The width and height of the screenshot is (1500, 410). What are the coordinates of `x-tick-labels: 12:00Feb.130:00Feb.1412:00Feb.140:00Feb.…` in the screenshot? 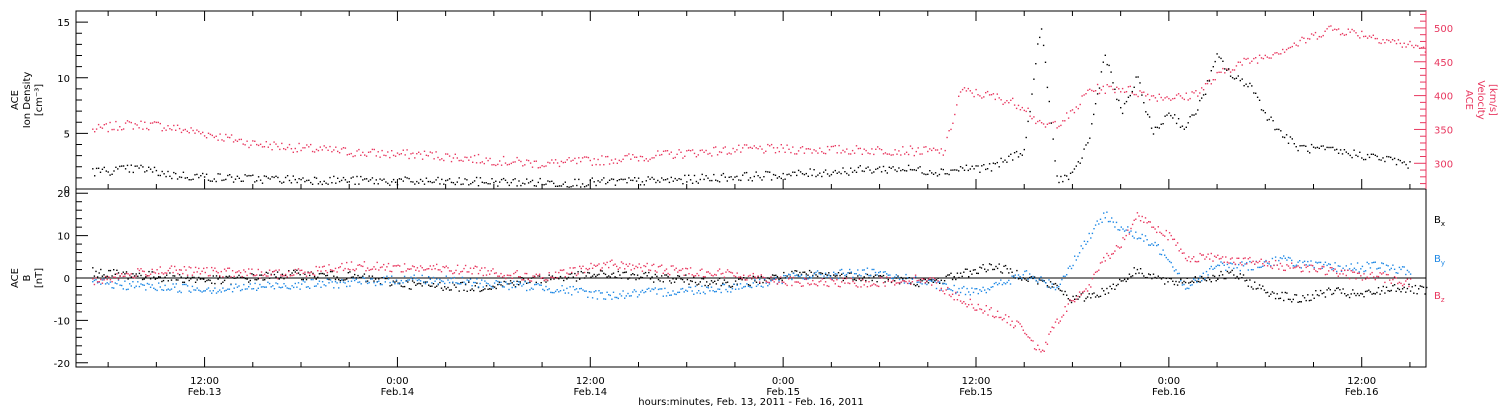 It's located at (783, 387).